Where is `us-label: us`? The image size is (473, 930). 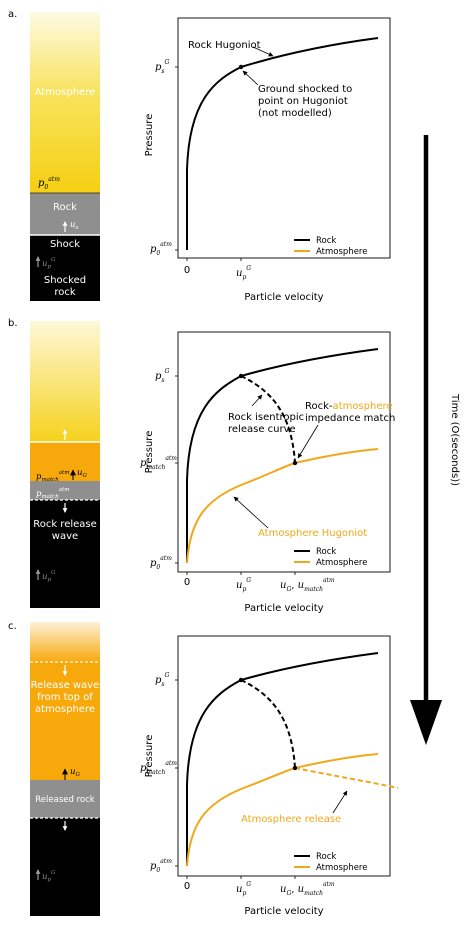 us-label: us is located at coordinates (74, 225).